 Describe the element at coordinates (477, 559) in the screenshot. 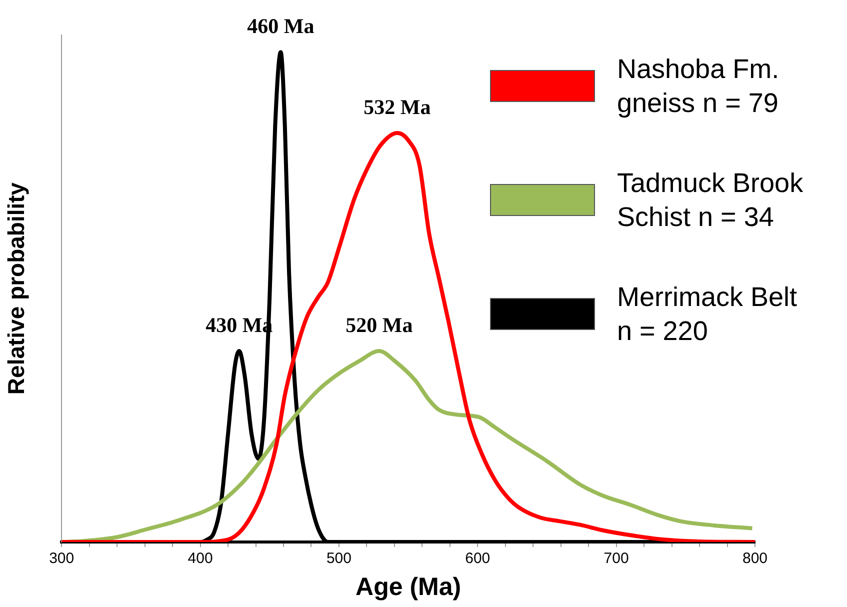

I see `x-tick-label: 600` at that location.